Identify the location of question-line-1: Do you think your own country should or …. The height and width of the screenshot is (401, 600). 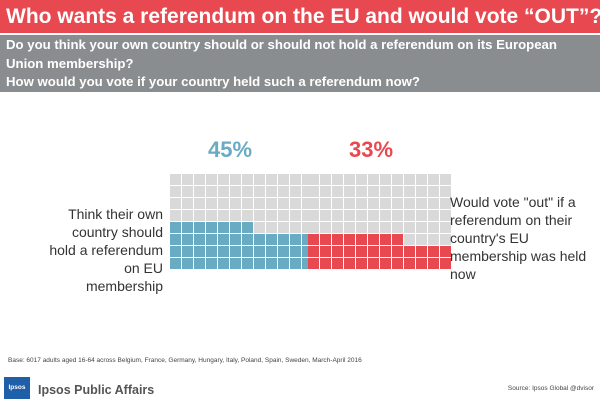
(281, 44).